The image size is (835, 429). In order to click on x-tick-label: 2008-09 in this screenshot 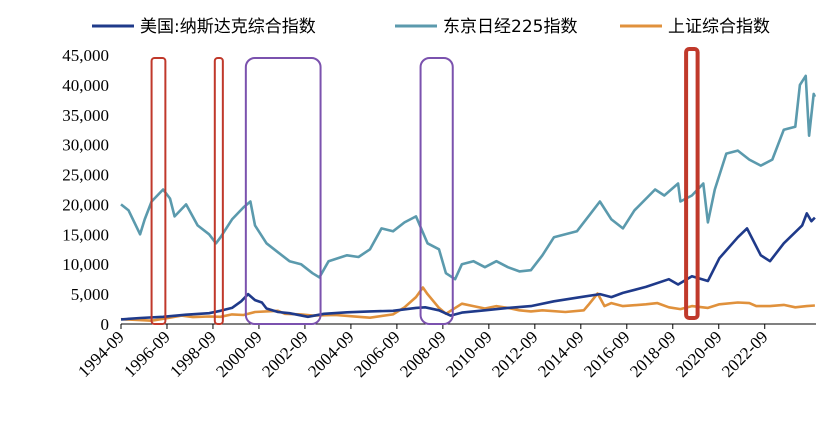, I will do `click(423, 354)`.